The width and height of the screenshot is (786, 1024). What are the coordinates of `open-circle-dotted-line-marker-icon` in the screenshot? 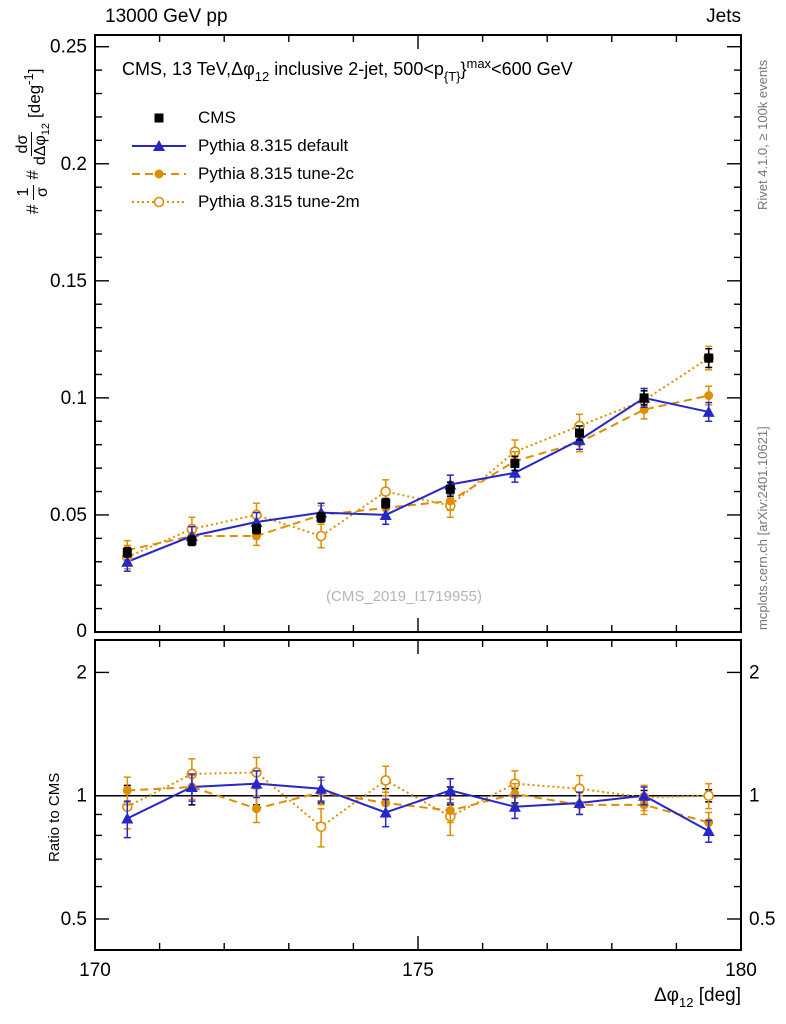 It's located at (159, 202).